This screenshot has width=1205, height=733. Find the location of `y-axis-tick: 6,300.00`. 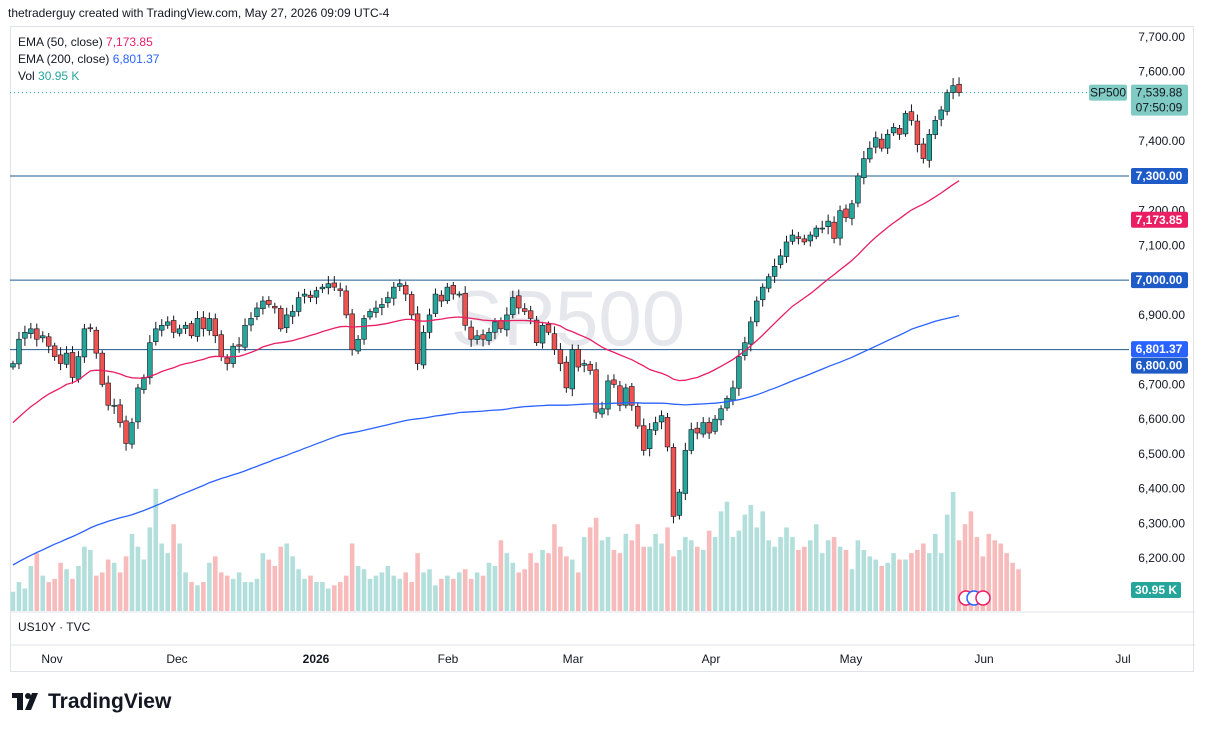

y-axis-tick: 6,300.00 is located at coordinates (1161, 523).